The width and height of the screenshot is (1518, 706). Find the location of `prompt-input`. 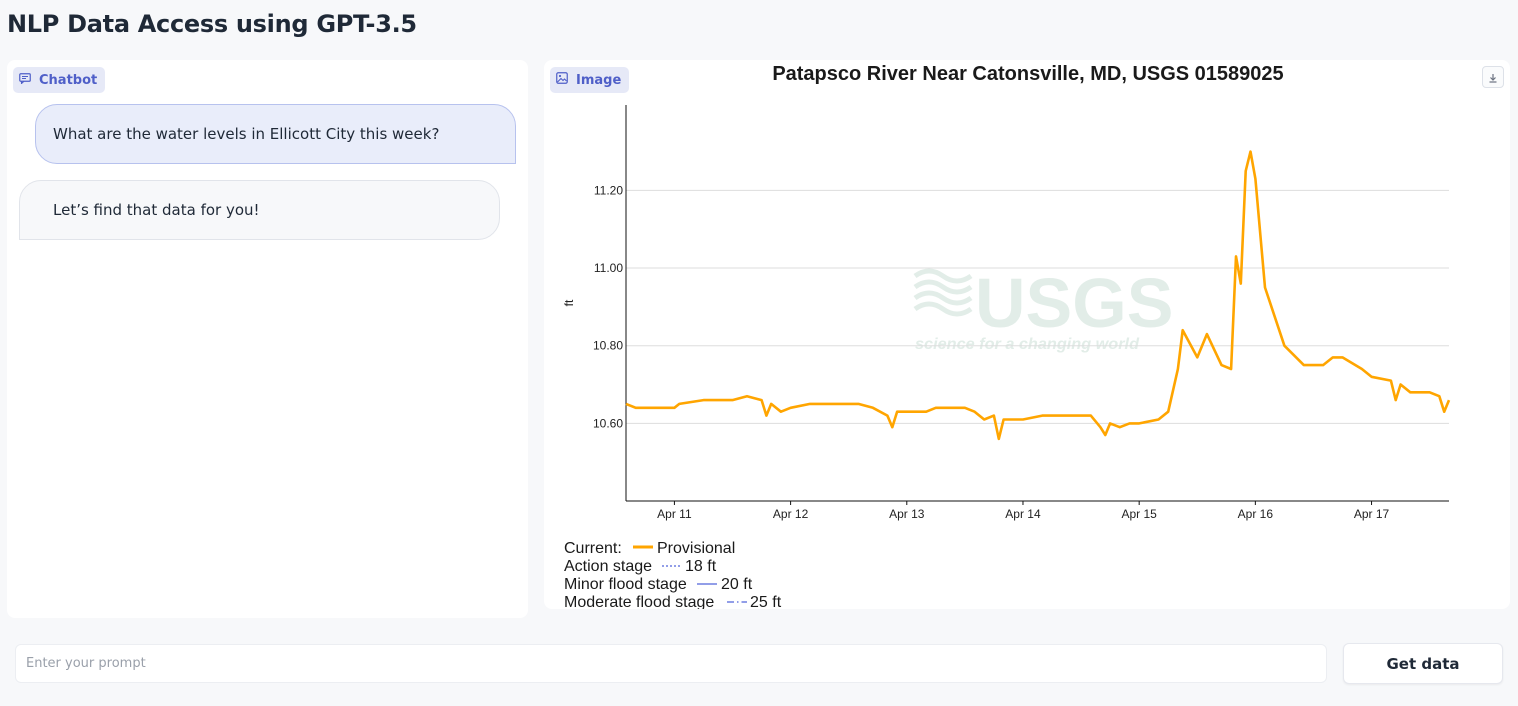

prompt-input is located at coordinates (671, 663).